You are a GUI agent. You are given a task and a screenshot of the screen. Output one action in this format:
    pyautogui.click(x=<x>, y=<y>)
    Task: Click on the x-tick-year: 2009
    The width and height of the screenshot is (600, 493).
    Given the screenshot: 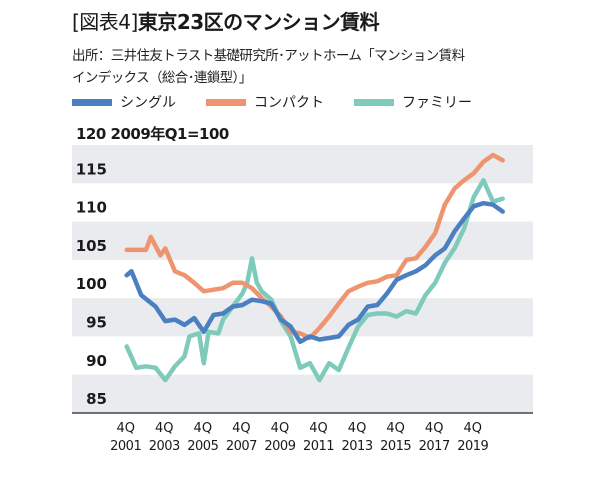 What is the action you would take?
    pyautogui.click(x=279, y=446)
    